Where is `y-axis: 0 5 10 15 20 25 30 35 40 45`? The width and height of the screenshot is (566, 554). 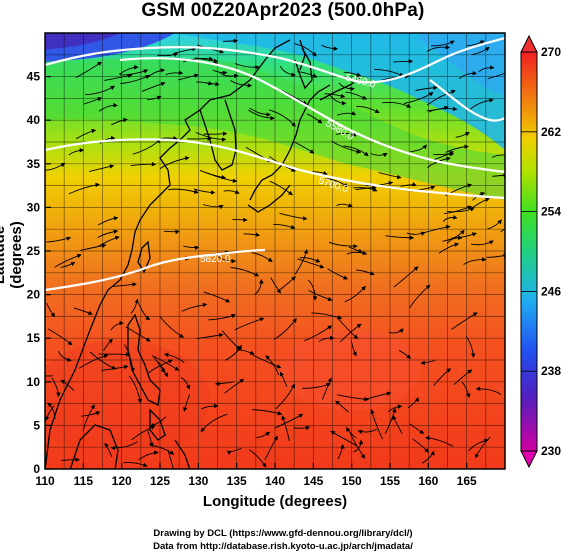
y-axis: 0 5 10 15 20 25 30 35 40 45 is located at coordinates (39, 273).